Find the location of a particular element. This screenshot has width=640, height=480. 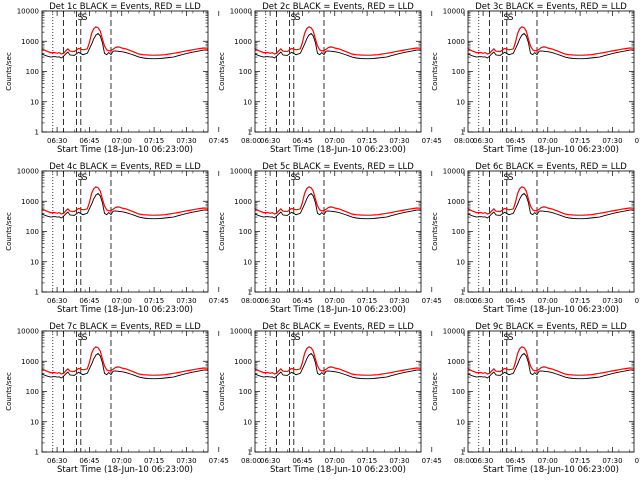

panel-title: Det 7c BLACK = Events, RED = LLD is located at coordinates (125, 327).